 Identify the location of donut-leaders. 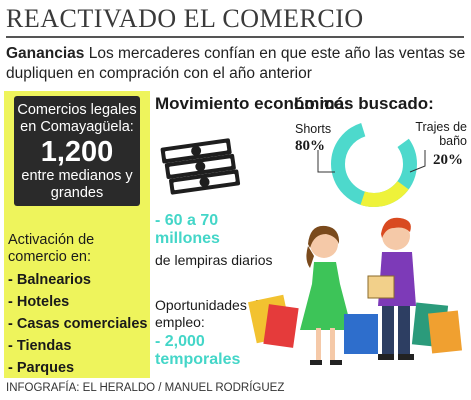
(371, 161).